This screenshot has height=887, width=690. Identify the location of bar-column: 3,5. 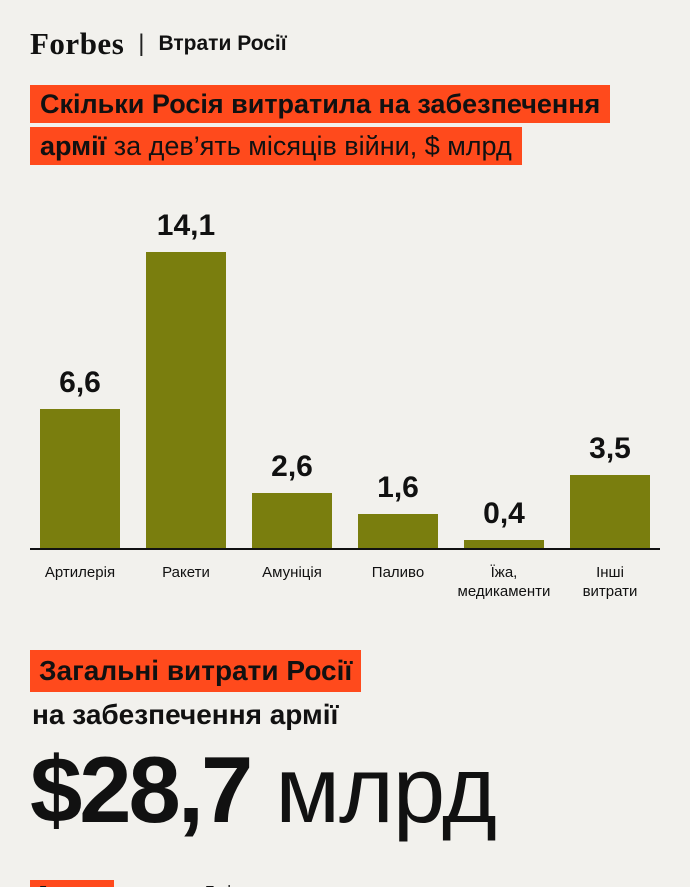
(610, 490).